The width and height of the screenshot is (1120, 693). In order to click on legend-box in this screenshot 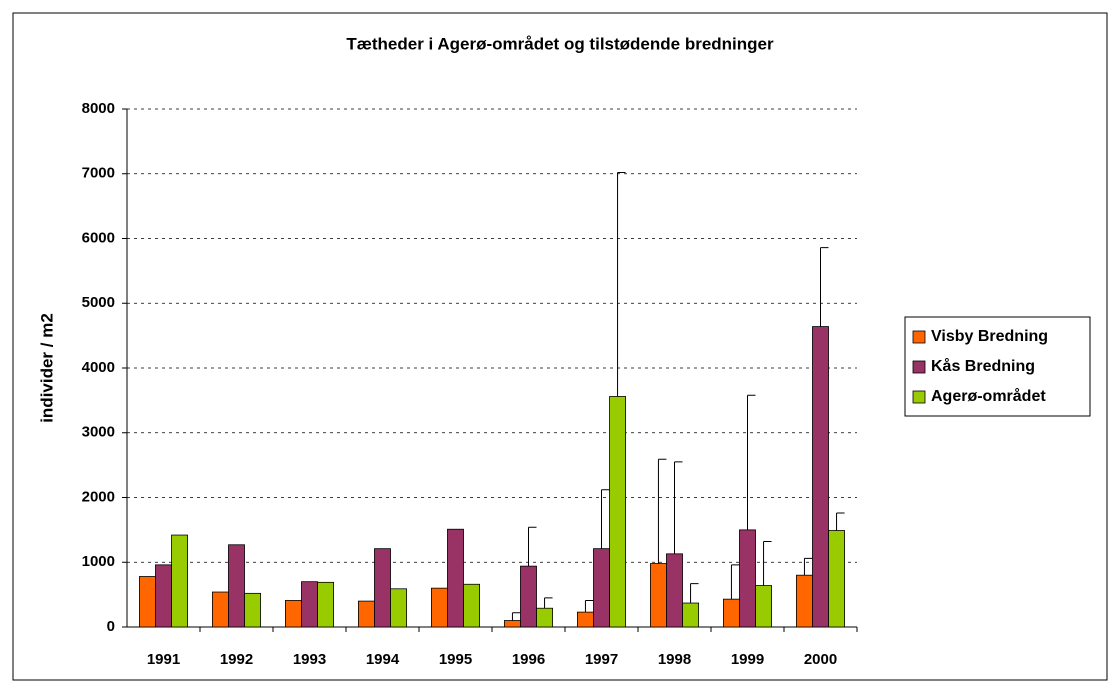, I will do `click(997, 366)`.